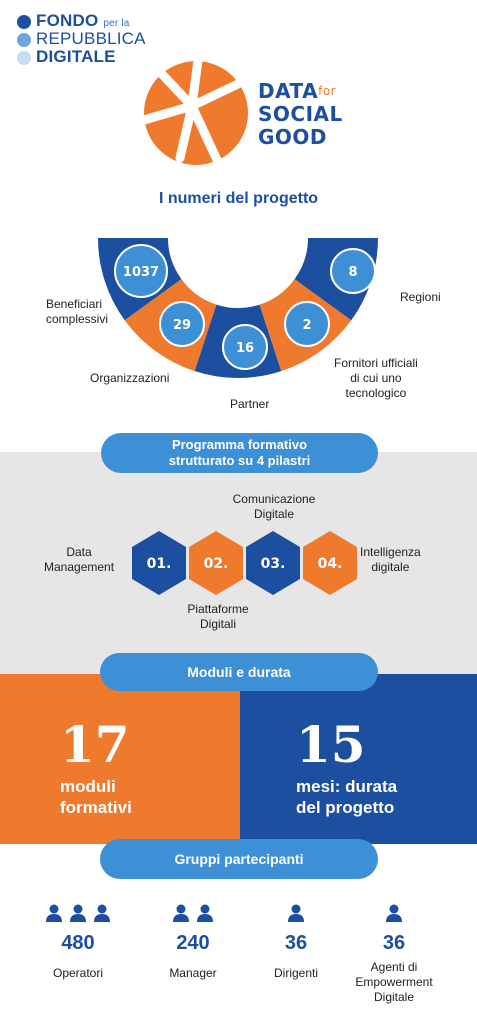 Image resolution: width=477 pixels, height=1024 pixels. I want to click on moduli-value: 17, so click(95, 744).